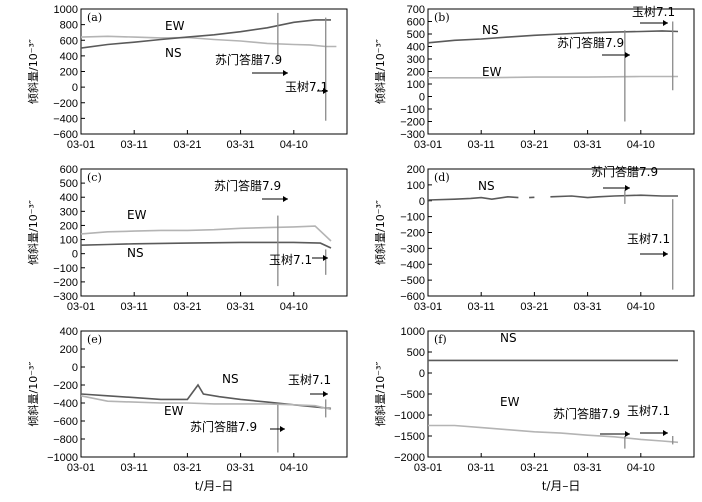 The height and width of the screenshot is (502, 702). What do you see at coordinates (561, 486) in the screenshot?
I see `x-axis-label-right: t/月–日` at bounding box center [561, 486].